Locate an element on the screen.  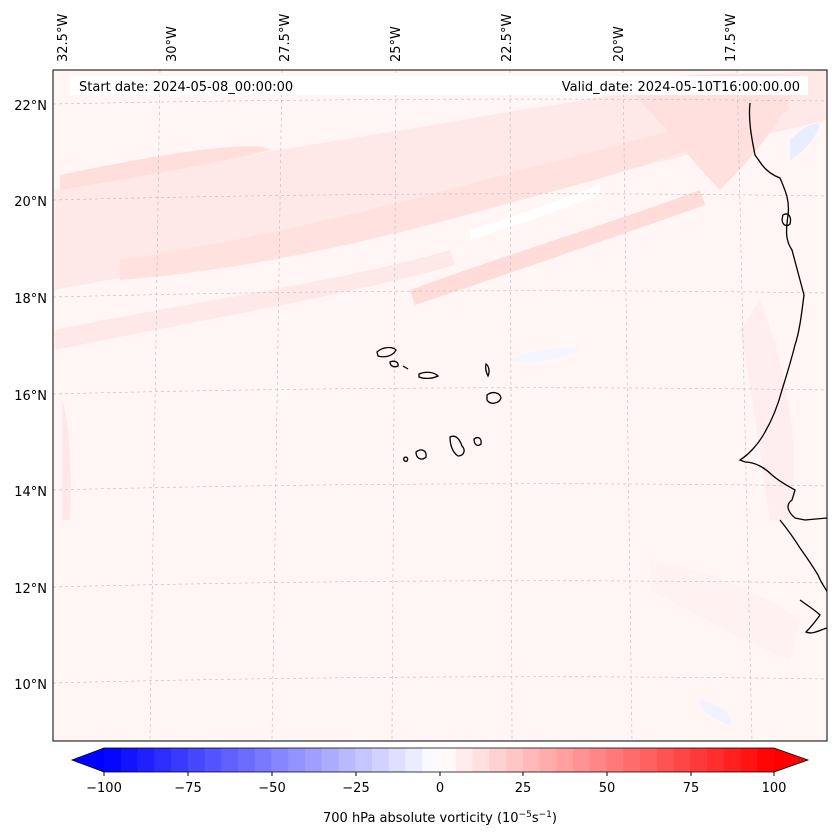
colorbar-ticks is located at coordinates (439, 774).